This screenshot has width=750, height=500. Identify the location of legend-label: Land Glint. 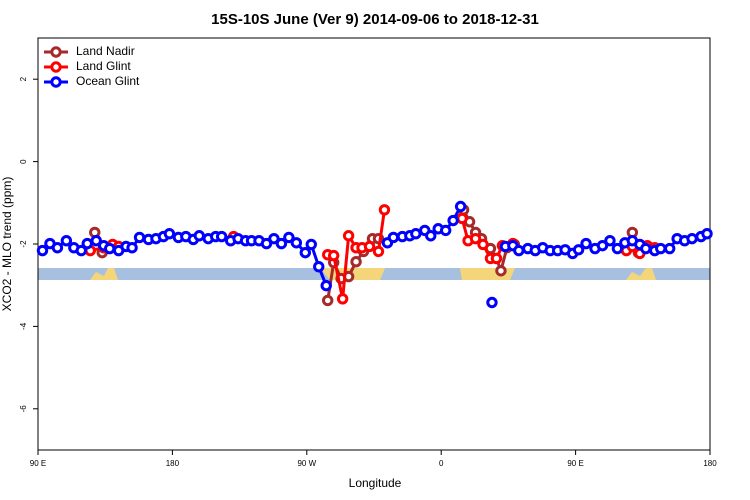
(103, 66).